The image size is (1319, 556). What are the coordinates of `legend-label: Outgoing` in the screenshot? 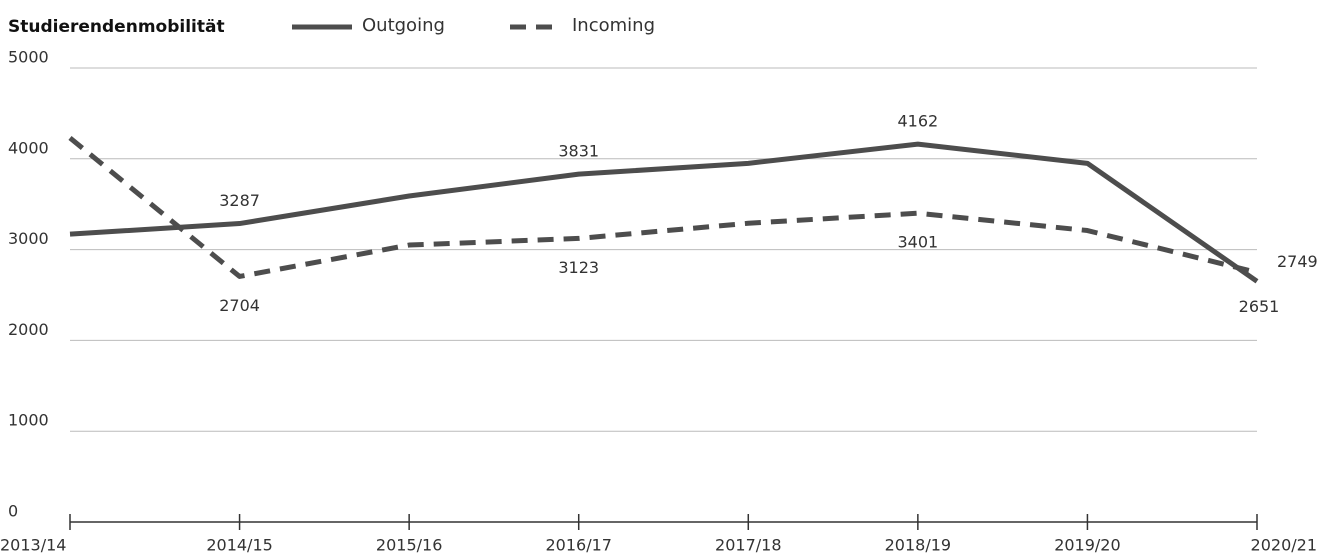 It's located at (403, 25).